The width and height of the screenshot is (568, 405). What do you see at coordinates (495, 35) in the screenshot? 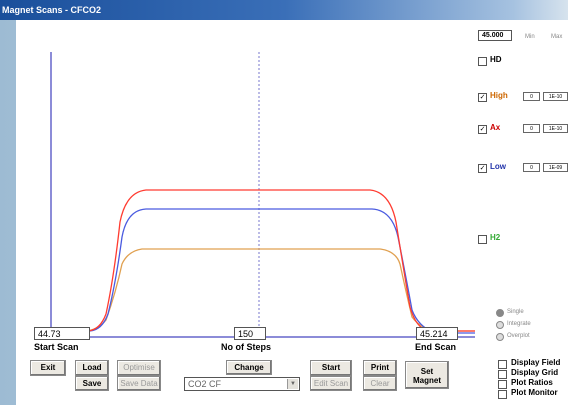
I see `mass-input: 45.000` at bounding box center [495, 35].